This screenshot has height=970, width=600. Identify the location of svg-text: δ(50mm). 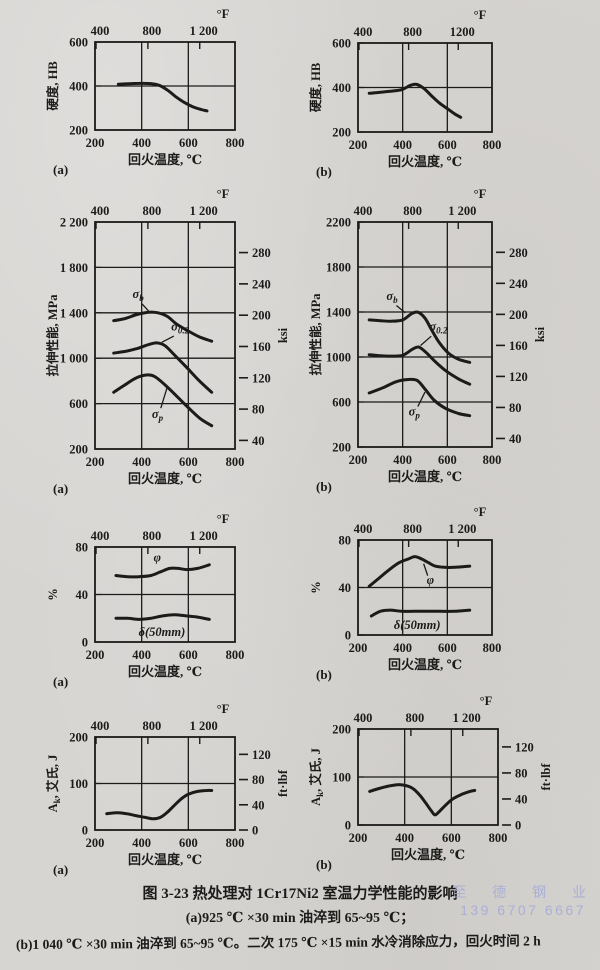
(417, 625).